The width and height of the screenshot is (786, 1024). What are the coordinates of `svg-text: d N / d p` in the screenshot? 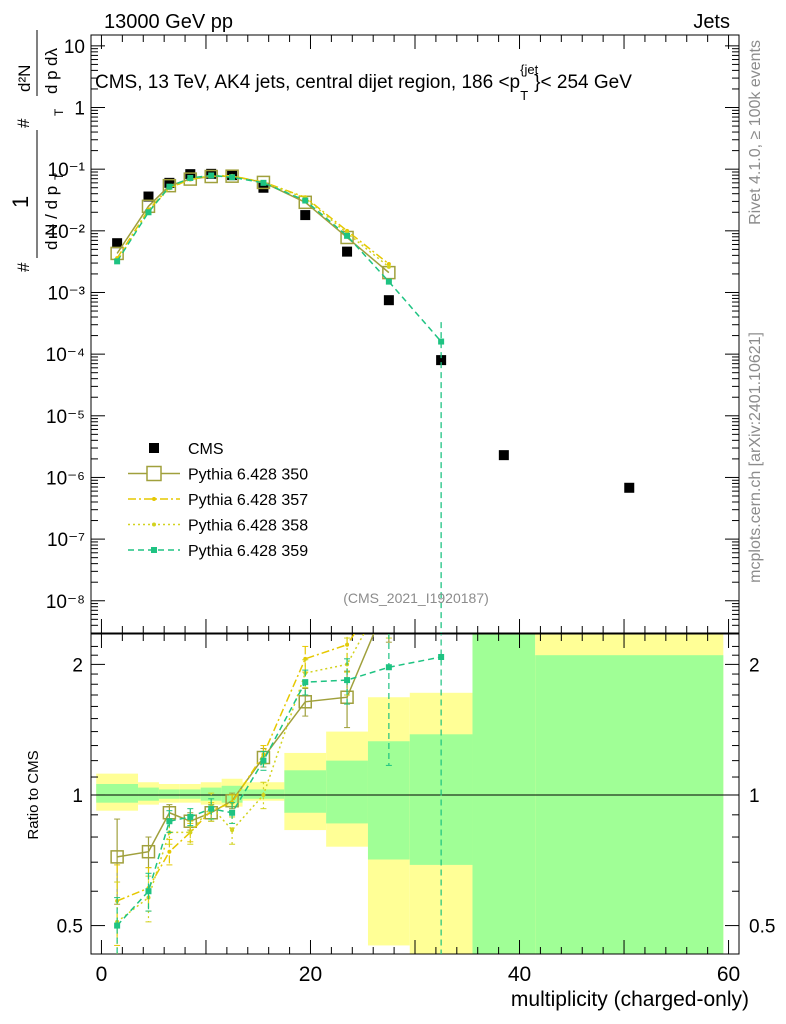 It's located at (51, 218).